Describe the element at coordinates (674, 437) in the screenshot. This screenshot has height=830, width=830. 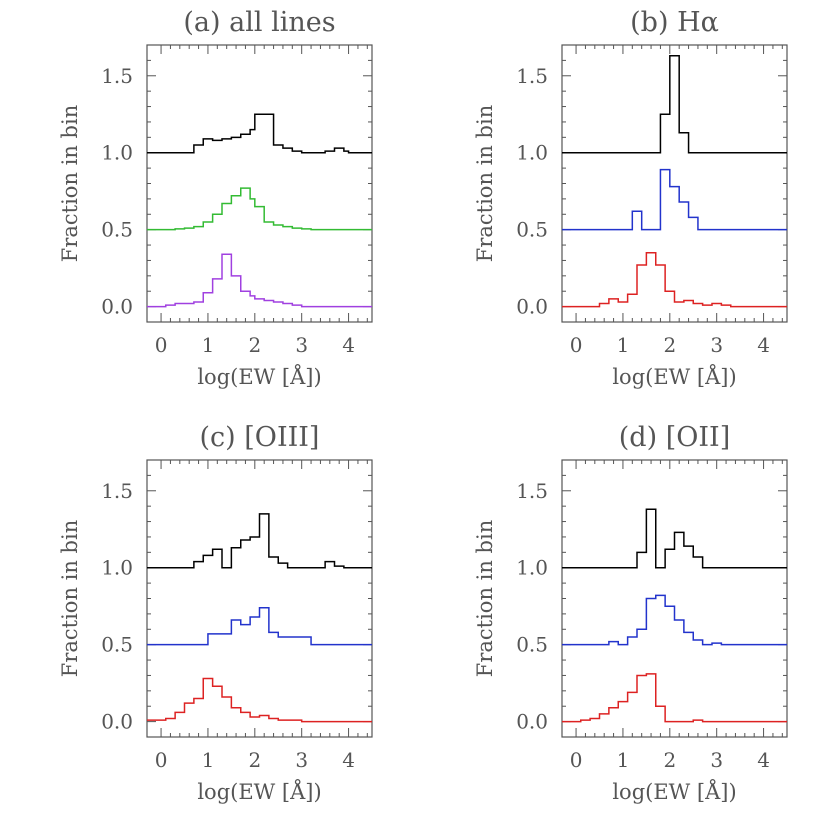
I see `panel-title: (d) [OII]` at that location.